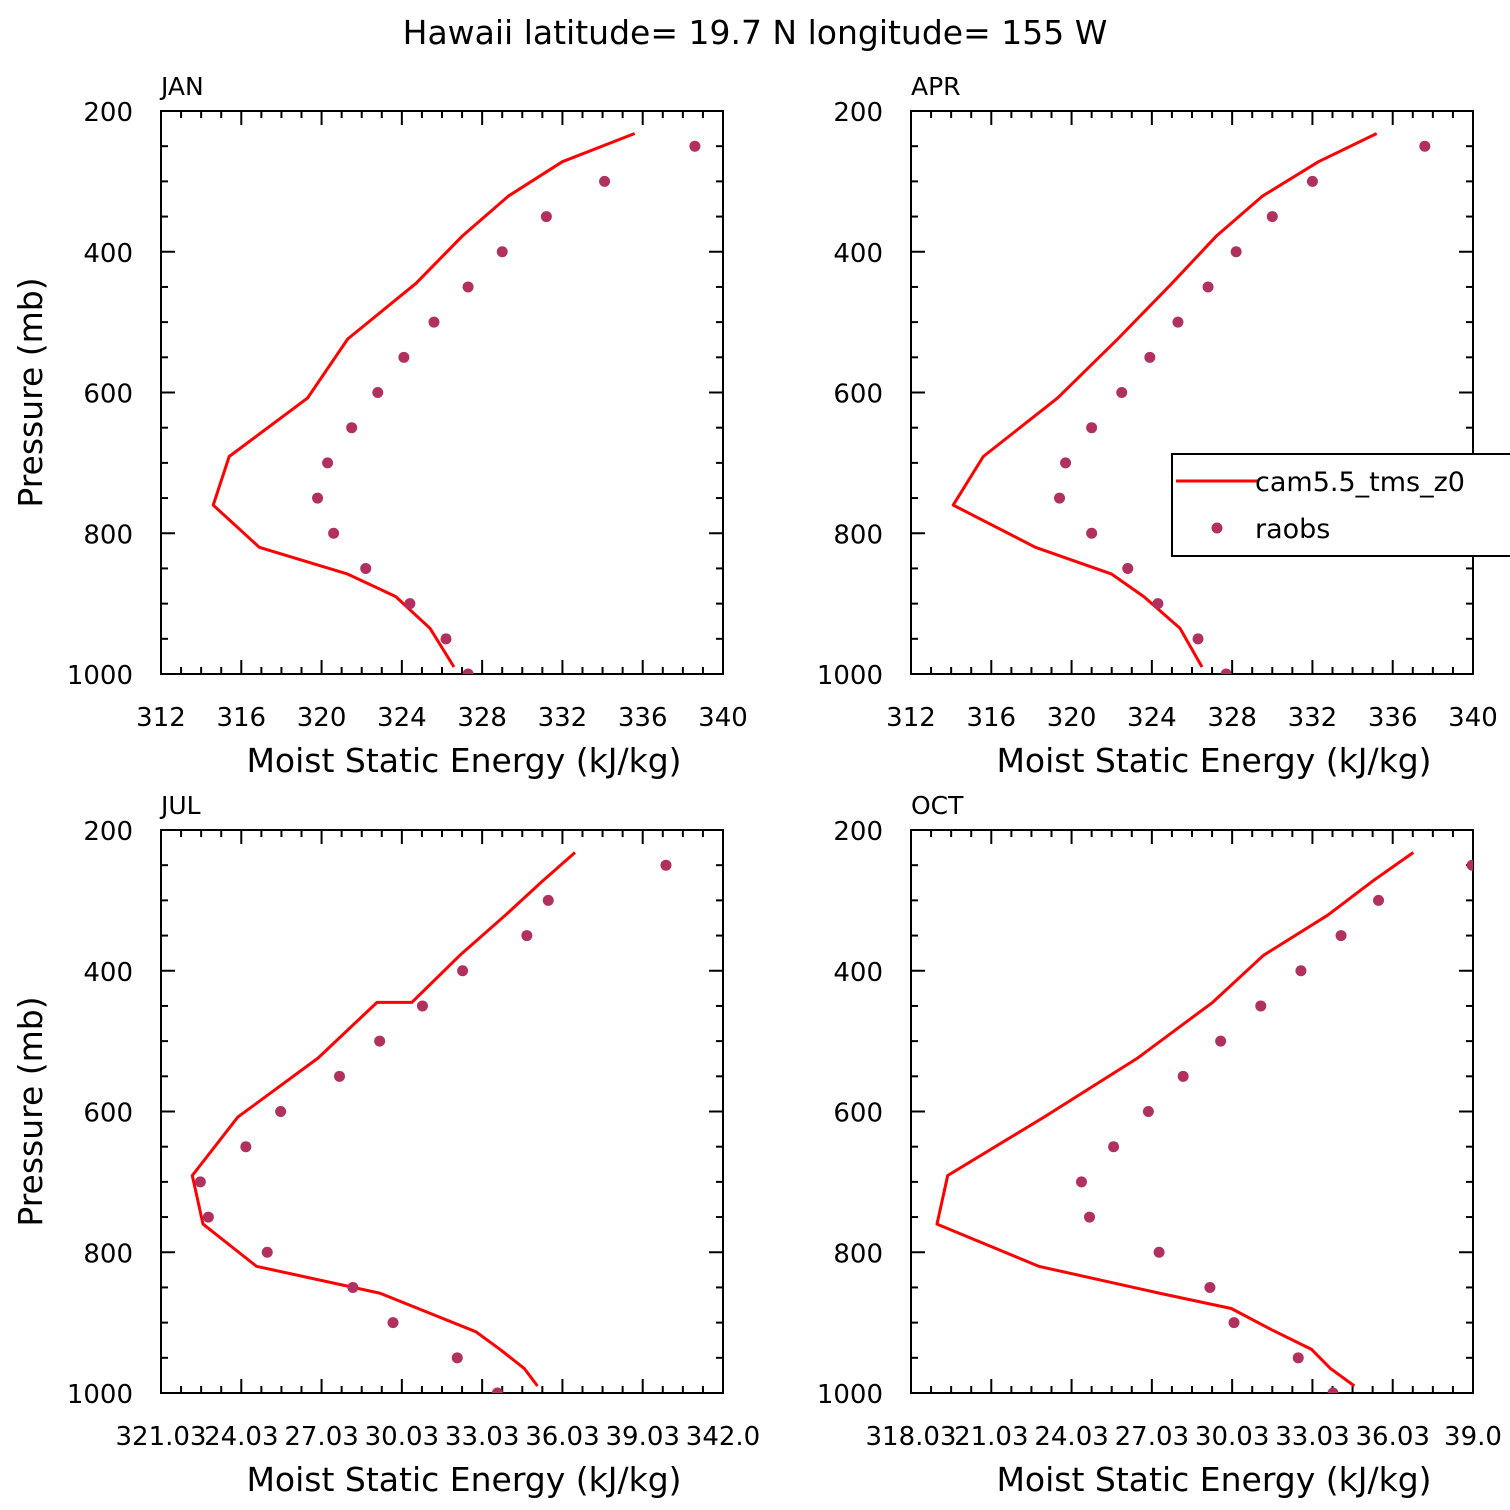  I want to click on x-tick-label: 342.0, so click(723, 1437).